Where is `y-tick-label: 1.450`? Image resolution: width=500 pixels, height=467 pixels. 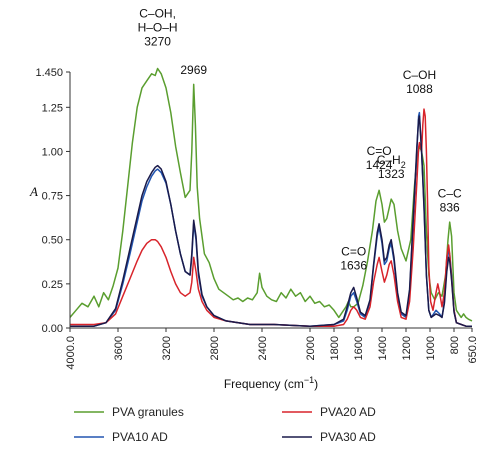
y-tick-label: 1.450 is located at coordinates (49, 73).